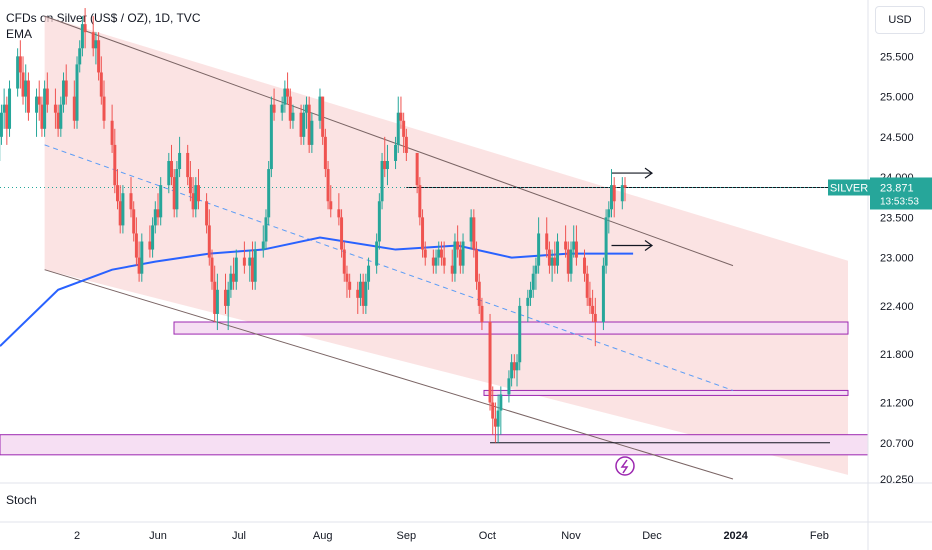 The height and width of the screenshot is (550, 932). I want to click on ema-indicator-label: EMA, so click(19, 34).